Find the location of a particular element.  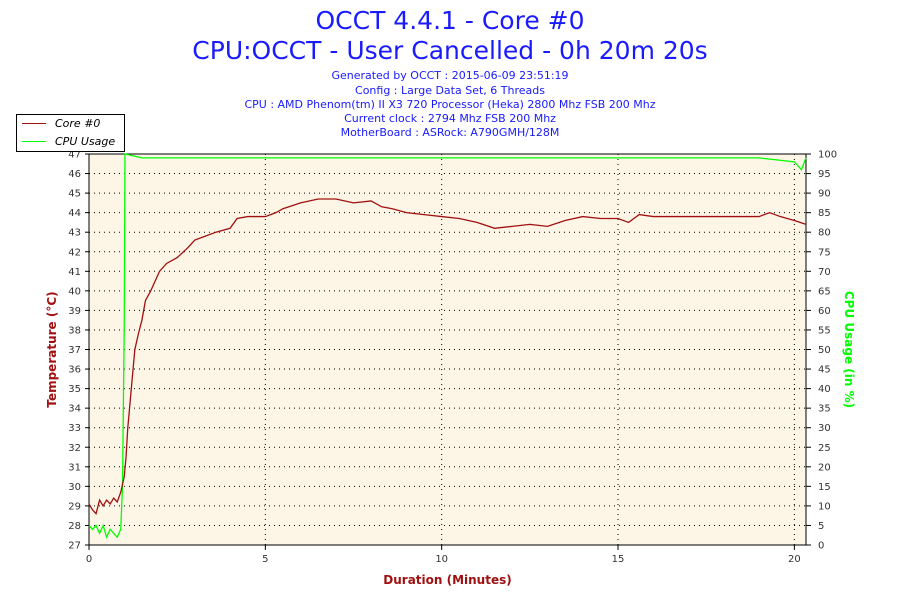

y2-tick-label: 70 is located at coordinates (824, 272).